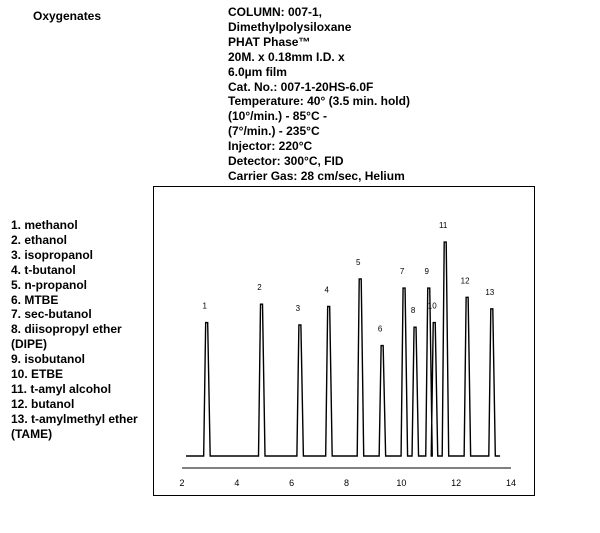  What do you see at coordinates (270, 146) in the screenshot?
I see `spec-line: Injector: 220°C` at bounding box center [270, 146].